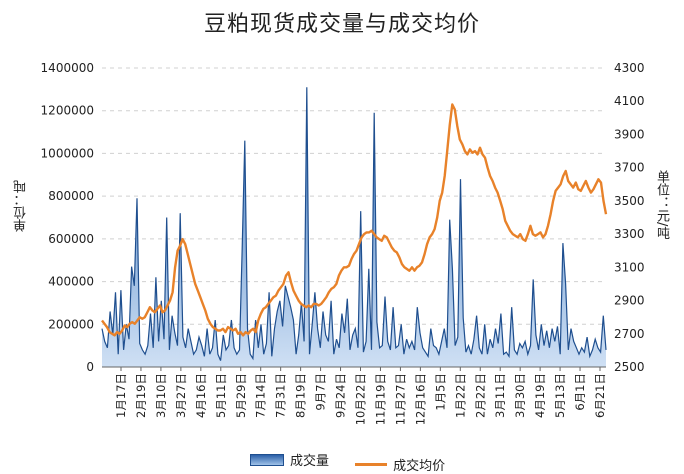 The image size is (684, 474). Describe the element at coordinates (321, 392) in the screenshot. I see `x-tick-label: 9月7日` at that location.